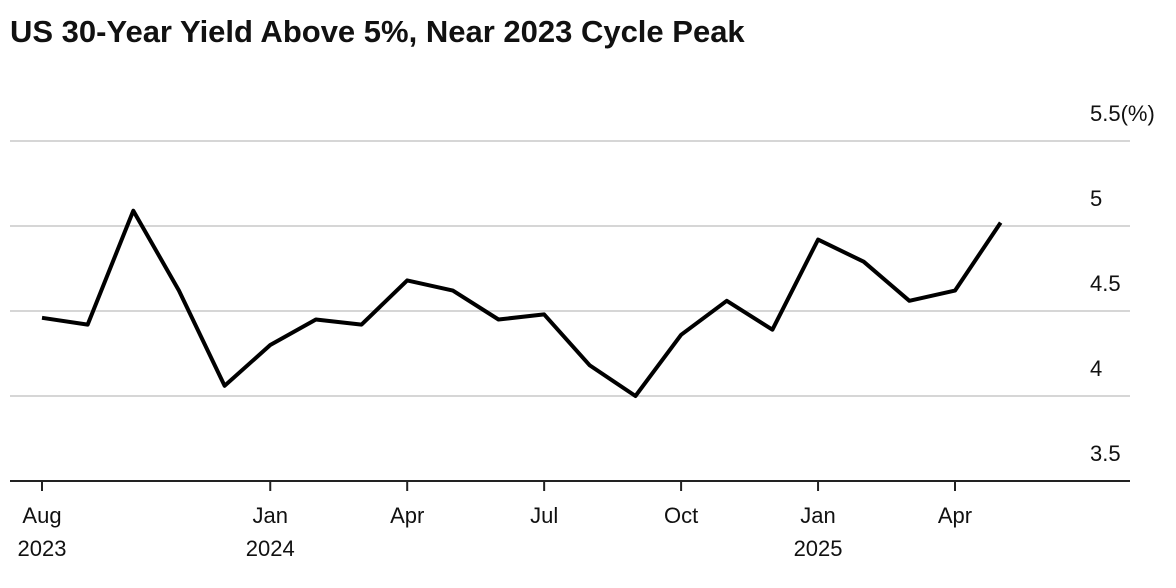  Describe the element at coordinates (270, 548) in the screenshot. I see `x-year-label: 2024` at that location.